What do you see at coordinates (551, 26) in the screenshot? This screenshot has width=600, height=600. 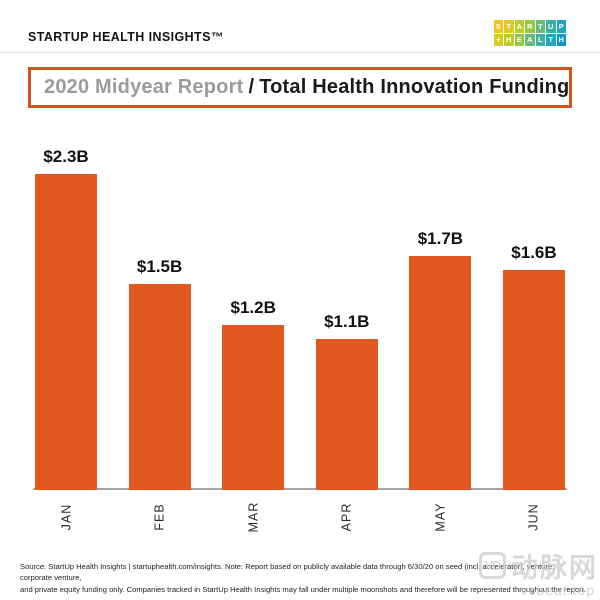 I see `logo-letter-tile: U` at bounding box center [551, 26].